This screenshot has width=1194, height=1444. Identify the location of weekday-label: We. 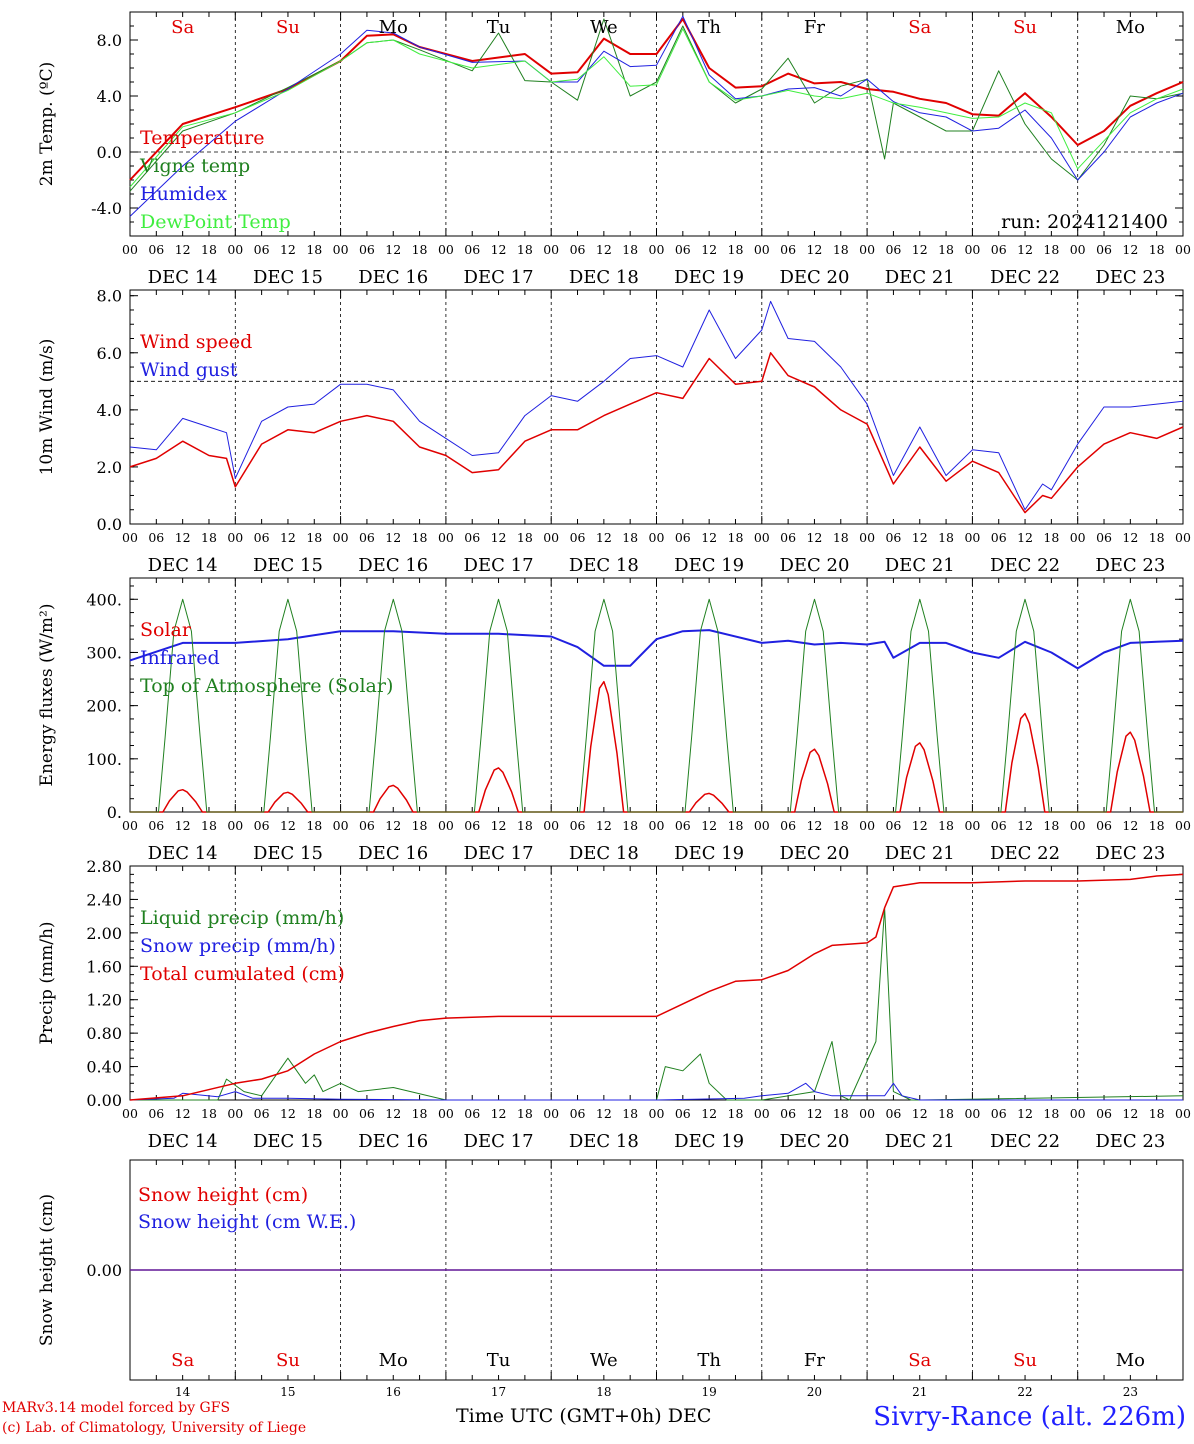
(604, 27).